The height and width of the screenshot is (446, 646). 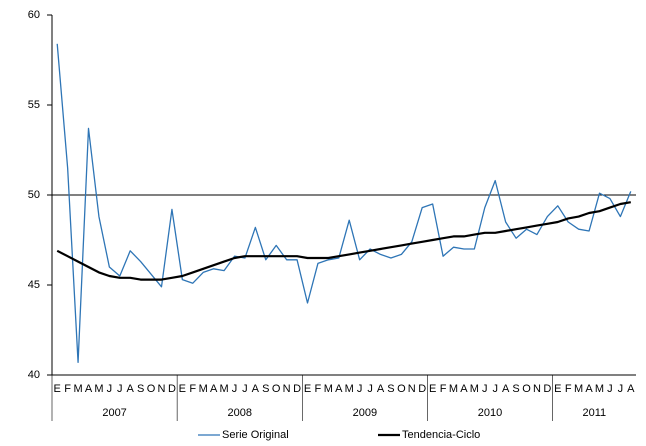 What do you see at coordinates (34, 285) in the screenshot?
I see `y-tick-label: 45` at bounding box center [34, 285].